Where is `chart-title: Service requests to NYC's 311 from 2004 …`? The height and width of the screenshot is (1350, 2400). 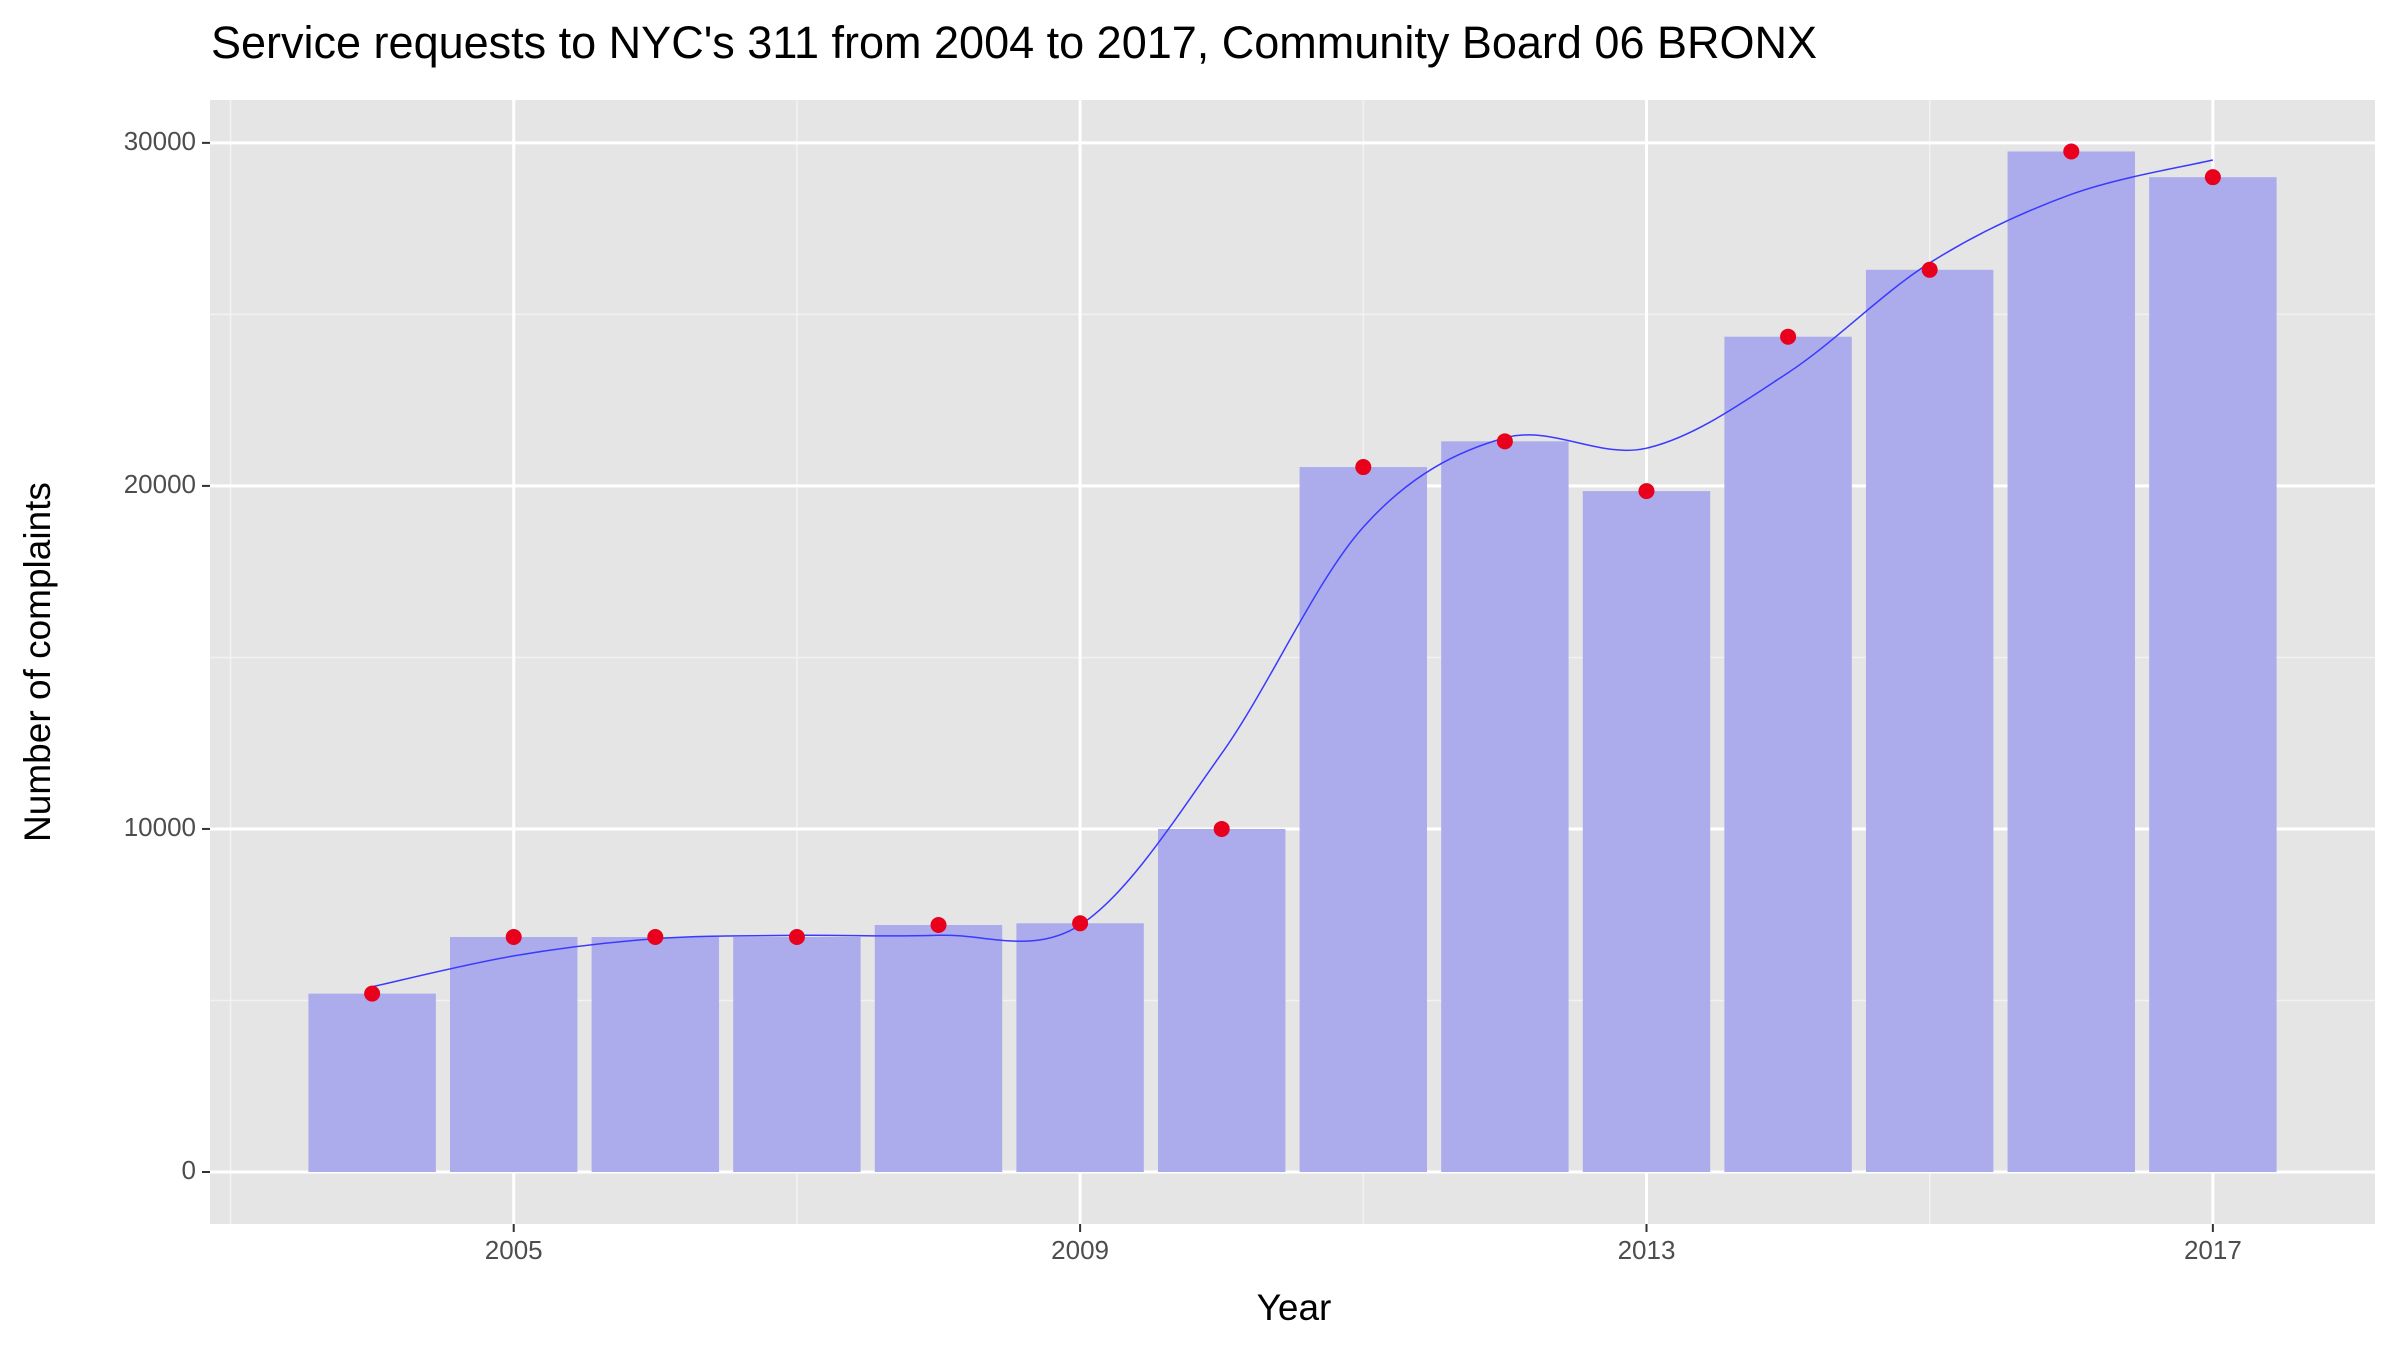 chart-title: Service requests to NYC's 311 from 2004 … is located at coordinates (1014, 42).